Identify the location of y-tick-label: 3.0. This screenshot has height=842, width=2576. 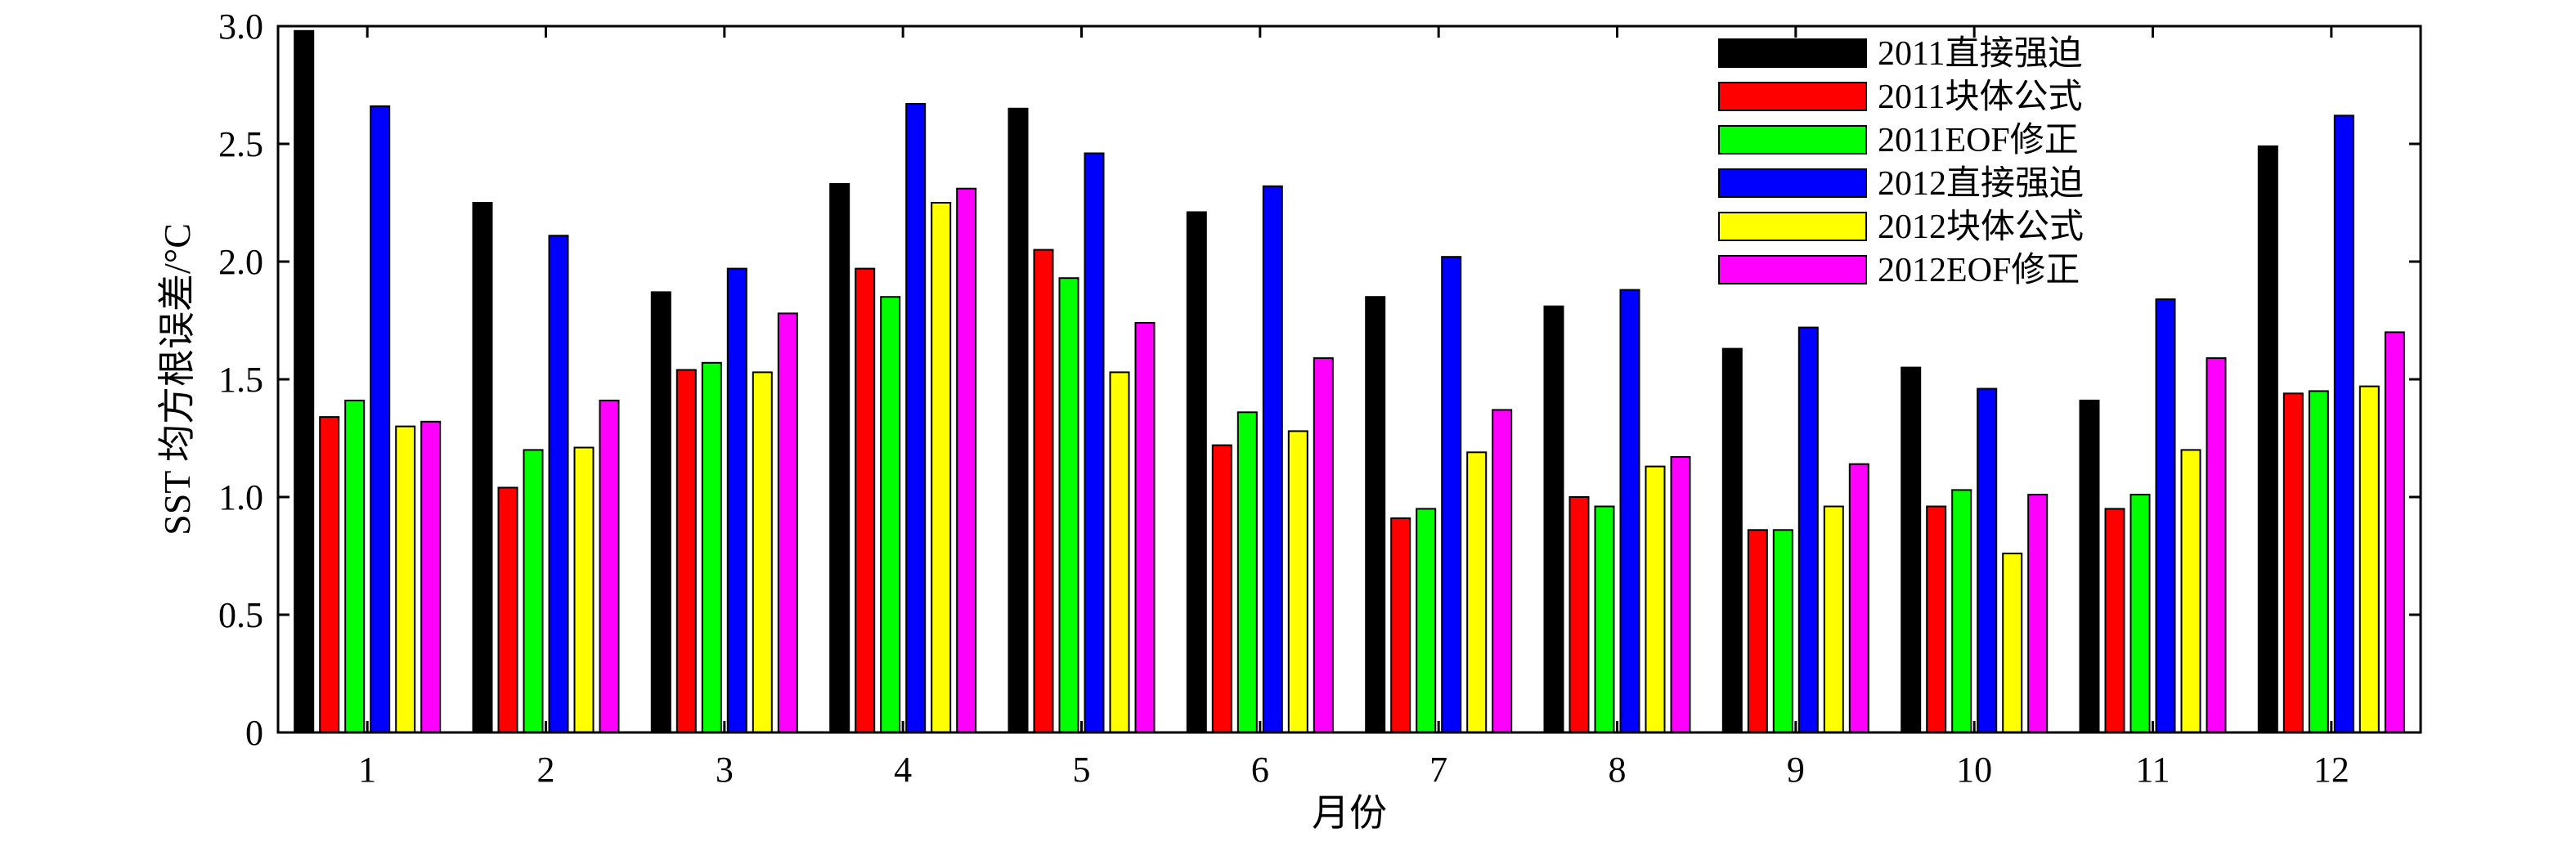
(241, 27).